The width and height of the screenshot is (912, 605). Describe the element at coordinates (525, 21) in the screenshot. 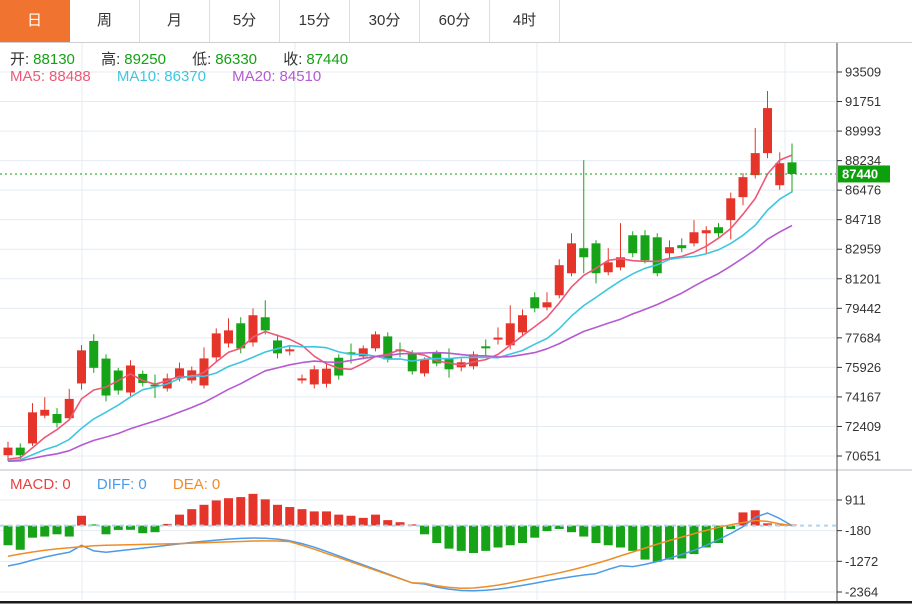

I see `tab-4时: 4时` at that location.